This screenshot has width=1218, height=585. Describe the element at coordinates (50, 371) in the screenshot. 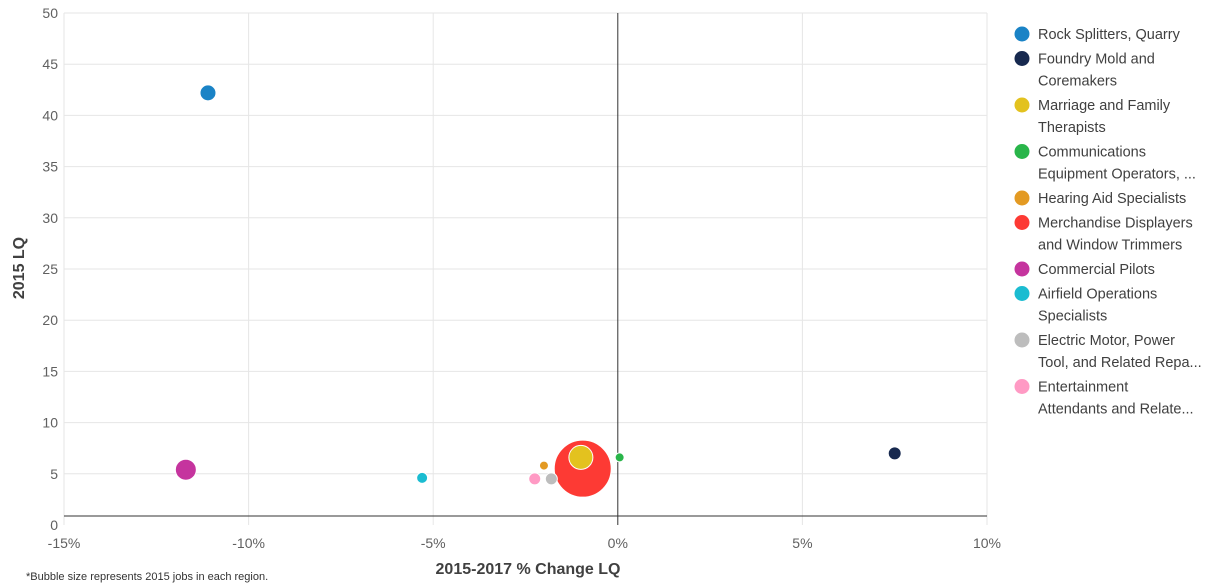

I see `y-tick-label: 15` at that location.